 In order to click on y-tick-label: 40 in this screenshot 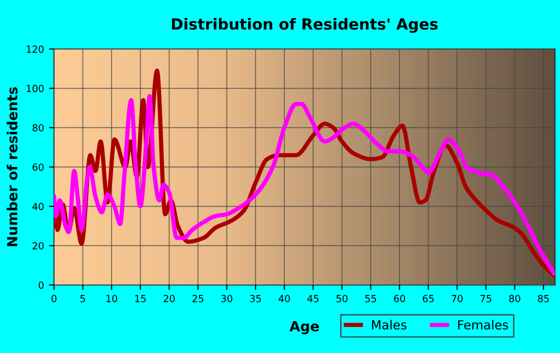, I will do `click(38, 206)`.